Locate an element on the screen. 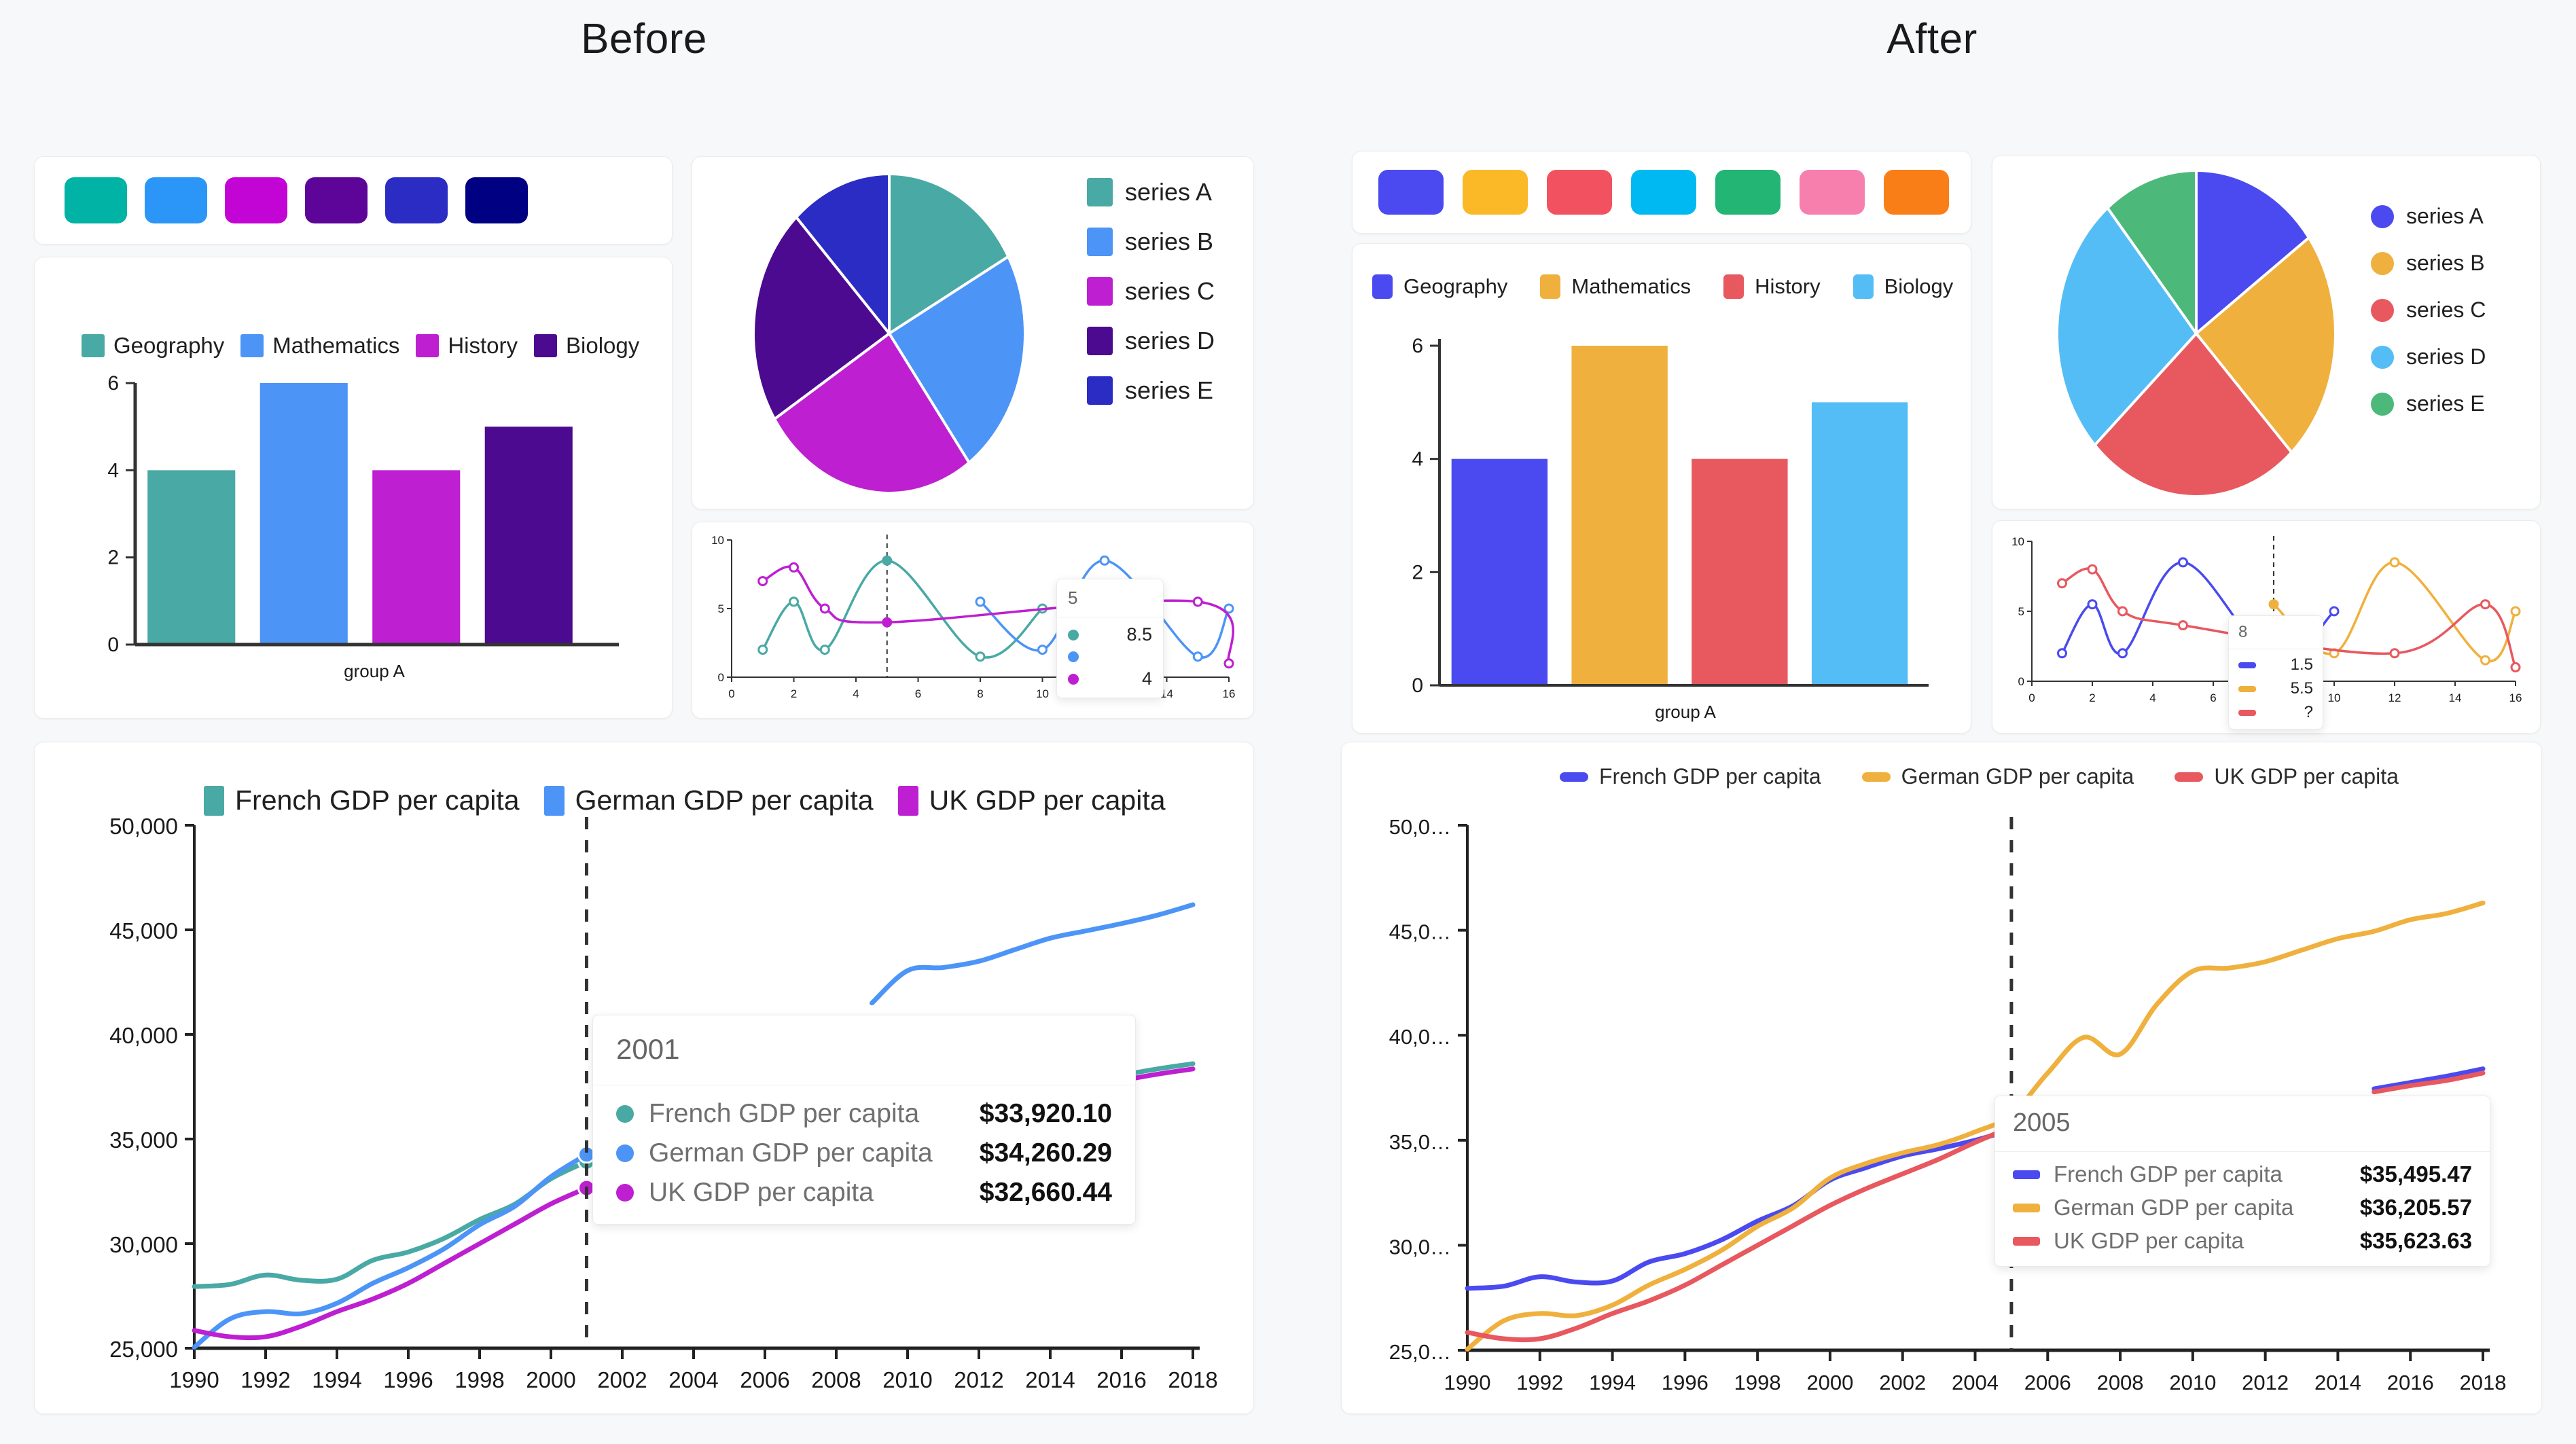 This screenshot has width=2576, height=1444. before-pie-slice-series-c is located at coordinates (871, 413).